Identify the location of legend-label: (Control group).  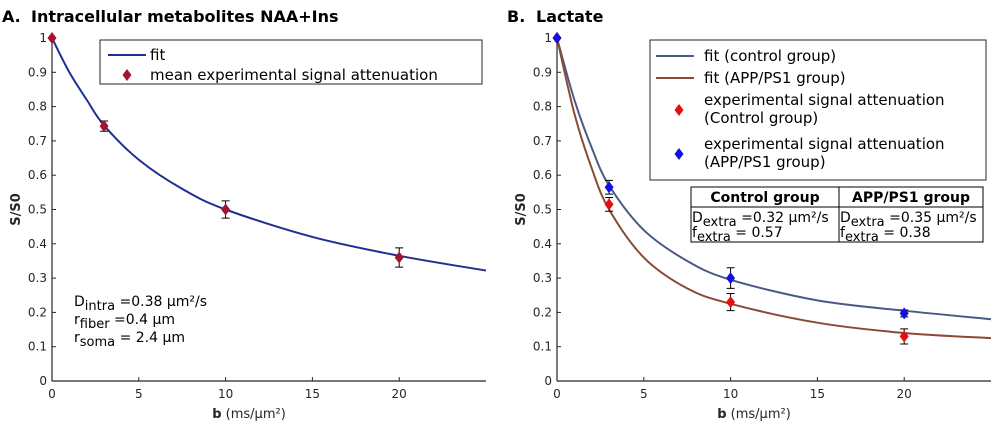
(761, 118).